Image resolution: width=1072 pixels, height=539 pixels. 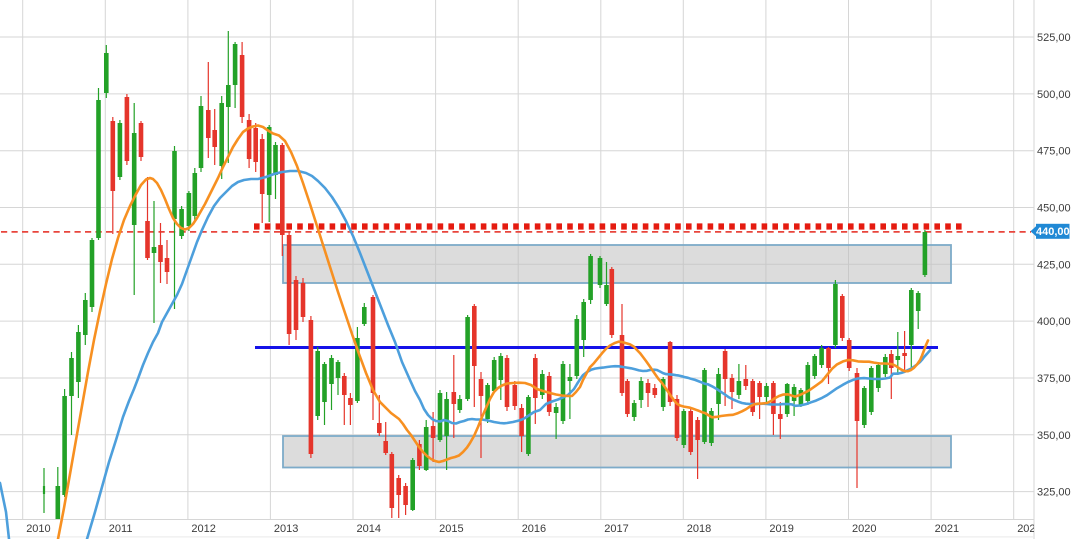 I want to click on svg-text: 2019, so click(x=781, y=529).